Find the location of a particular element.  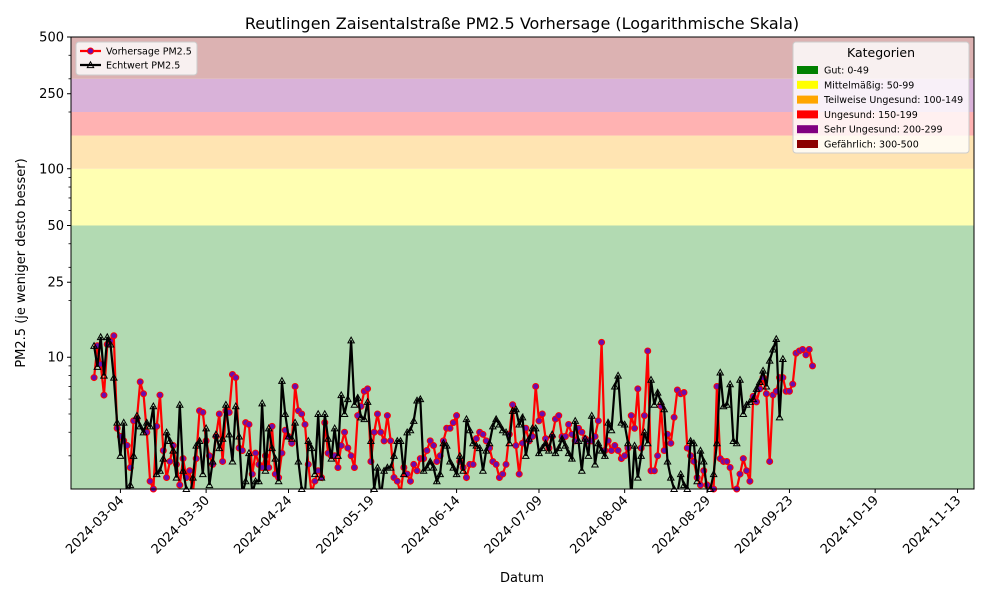

x-tick-label: 2024-03-04 is located at coordinates (95, 525).